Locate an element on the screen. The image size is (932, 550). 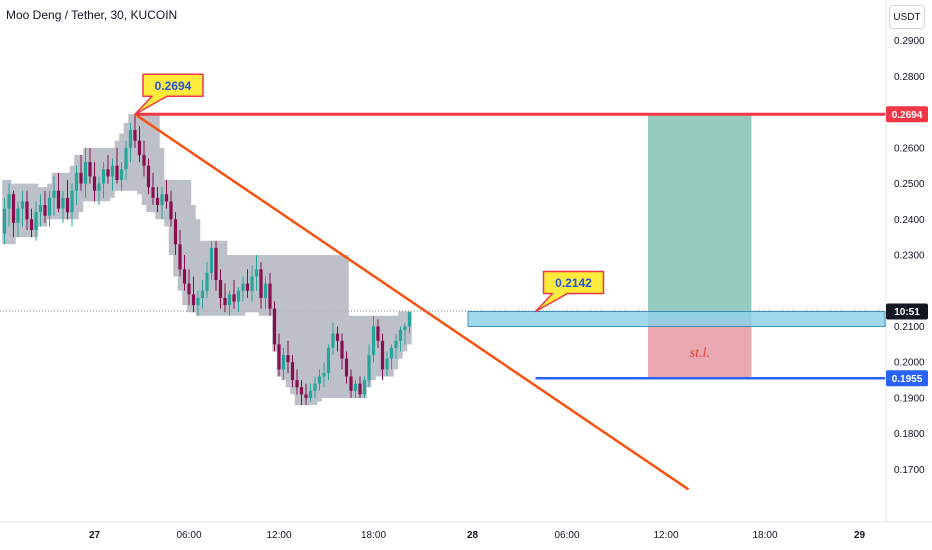
long-position-tool: st.l. is located at coordinates (700, 246).